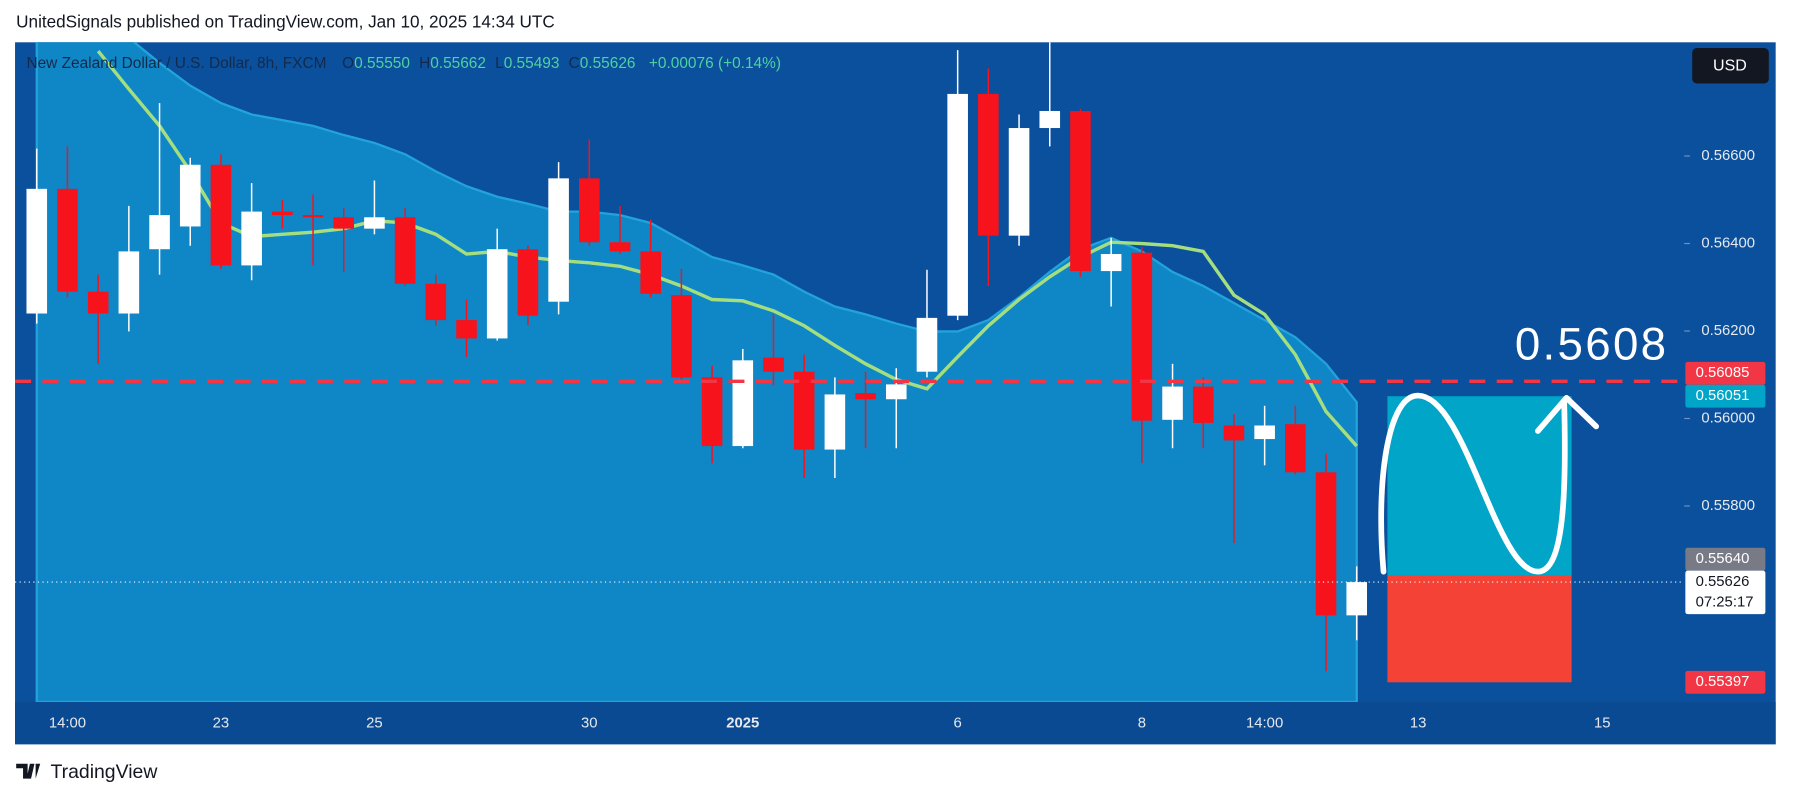  I want to click on price-annotation: 0.5608, so click(1592, 344).